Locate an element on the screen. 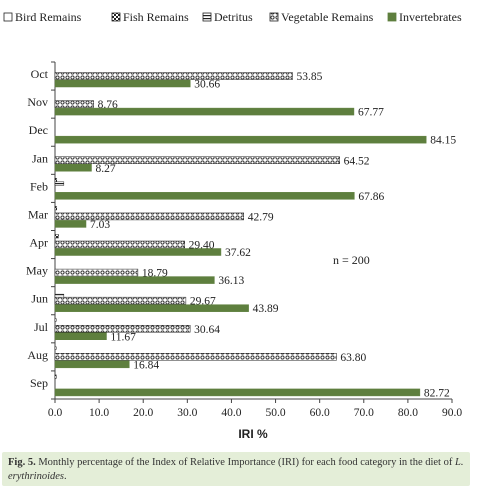 Image resolution: width=480 pixels, height=490 pixels. legend-label-fish-remains: Fish Remains is located at coordinates (156, 17).